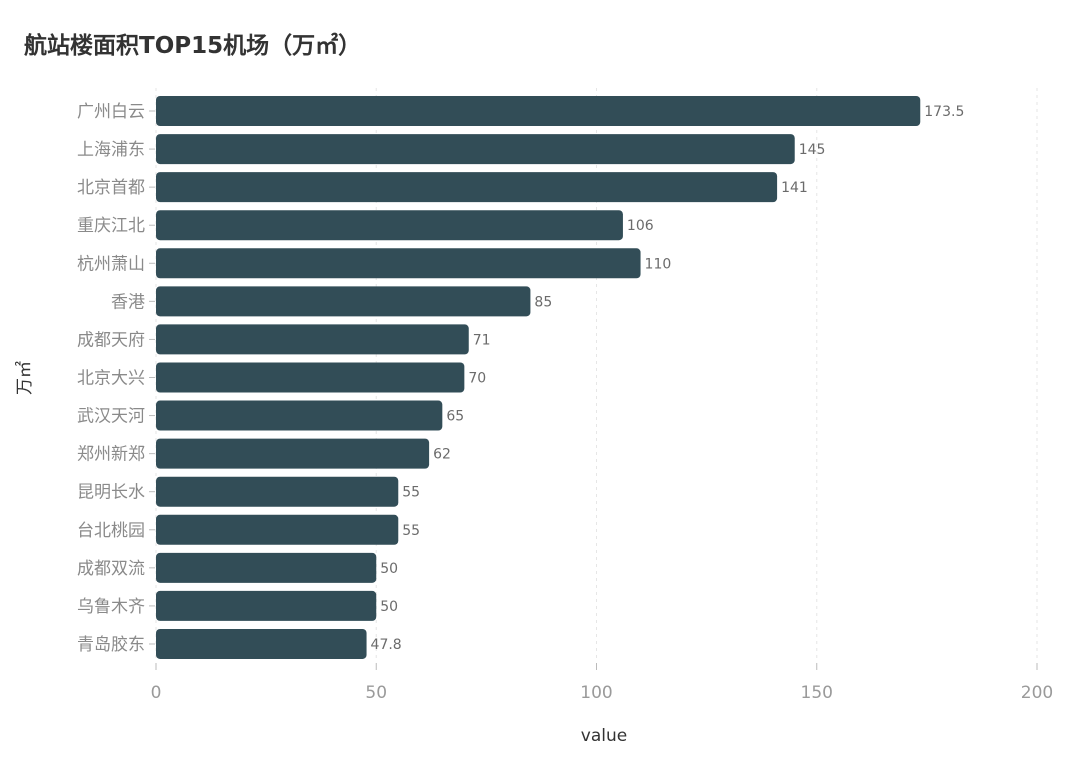  Describe the element at coordinates (111, 531) in the screenshot. I see `category-label: 台北桃园` at that location.